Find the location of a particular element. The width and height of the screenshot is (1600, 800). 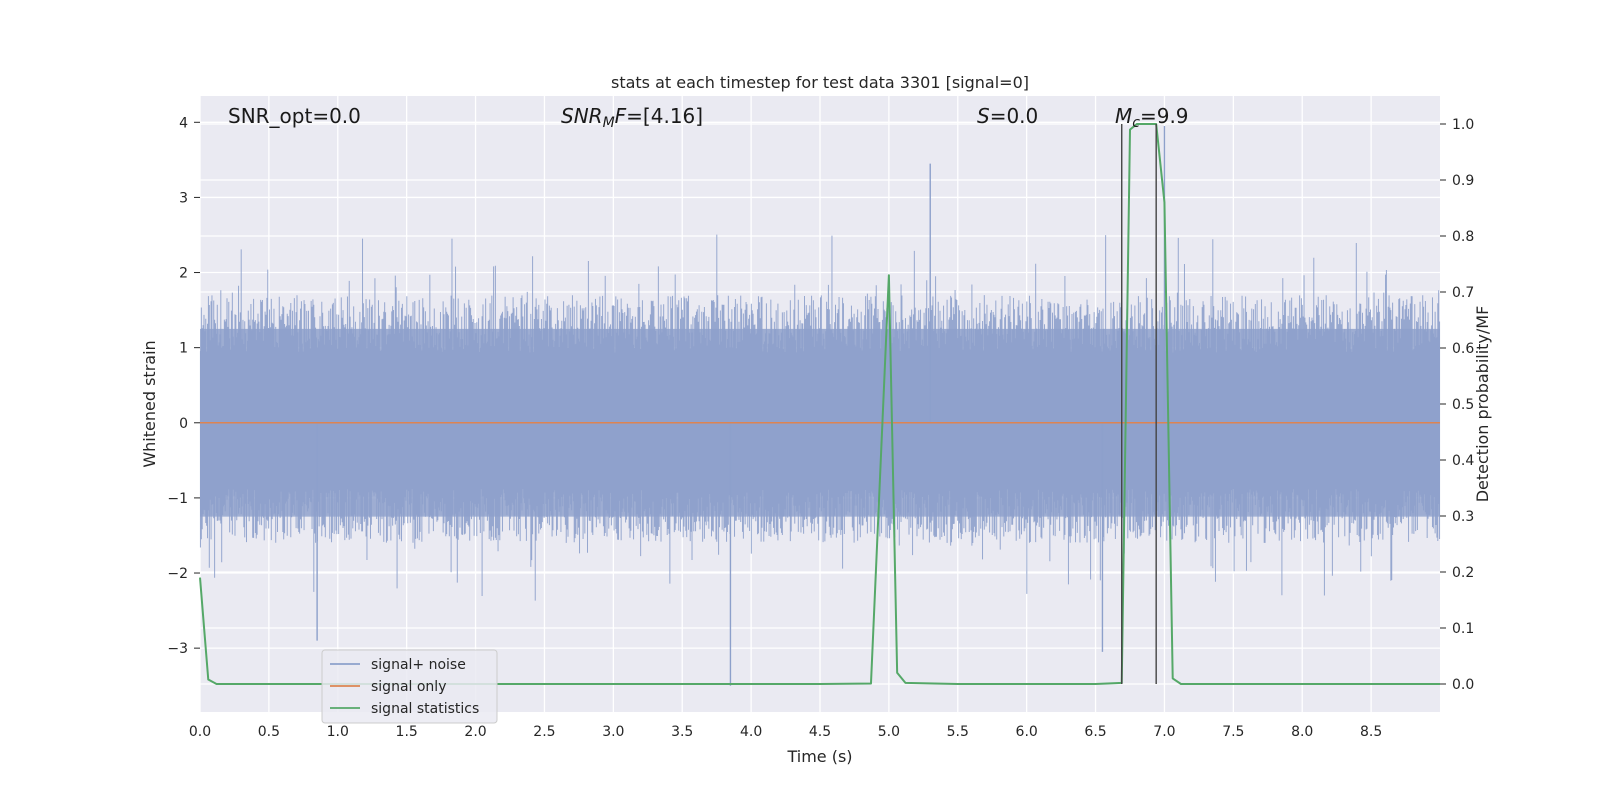

y-right-tick-label: 0.2 is located at coordinates (1463, 573).